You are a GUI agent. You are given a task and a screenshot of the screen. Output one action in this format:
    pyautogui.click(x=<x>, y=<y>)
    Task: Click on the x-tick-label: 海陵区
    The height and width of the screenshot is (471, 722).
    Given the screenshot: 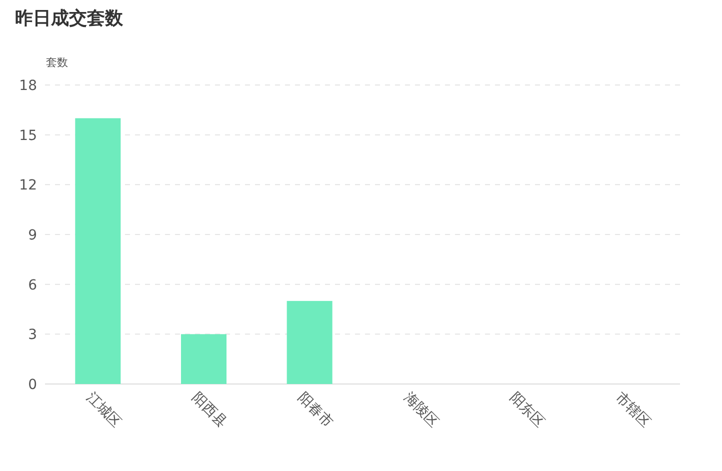 What is the action you would take?
    pyautogui.click(x=421, y=410)
    